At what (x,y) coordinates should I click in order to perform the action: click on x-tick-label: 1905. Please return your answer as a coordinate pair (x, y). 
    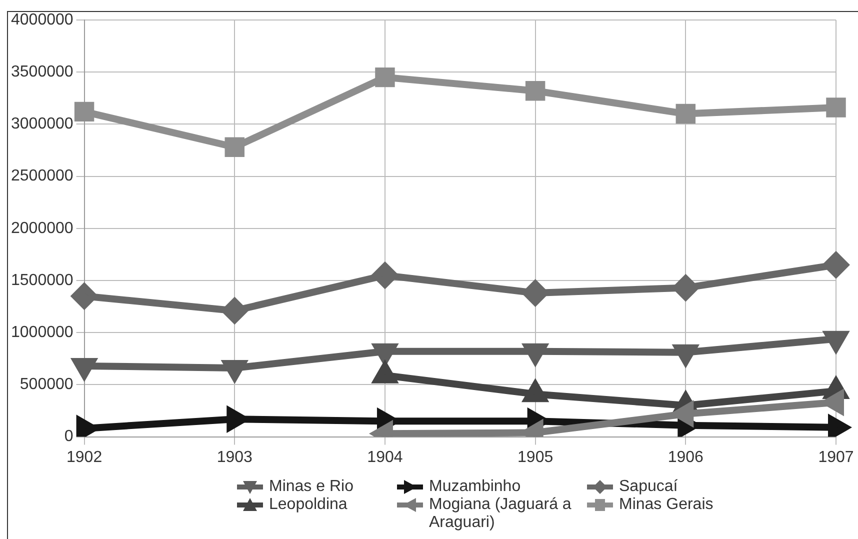
    Looking at the image, I should click on (536, 457).